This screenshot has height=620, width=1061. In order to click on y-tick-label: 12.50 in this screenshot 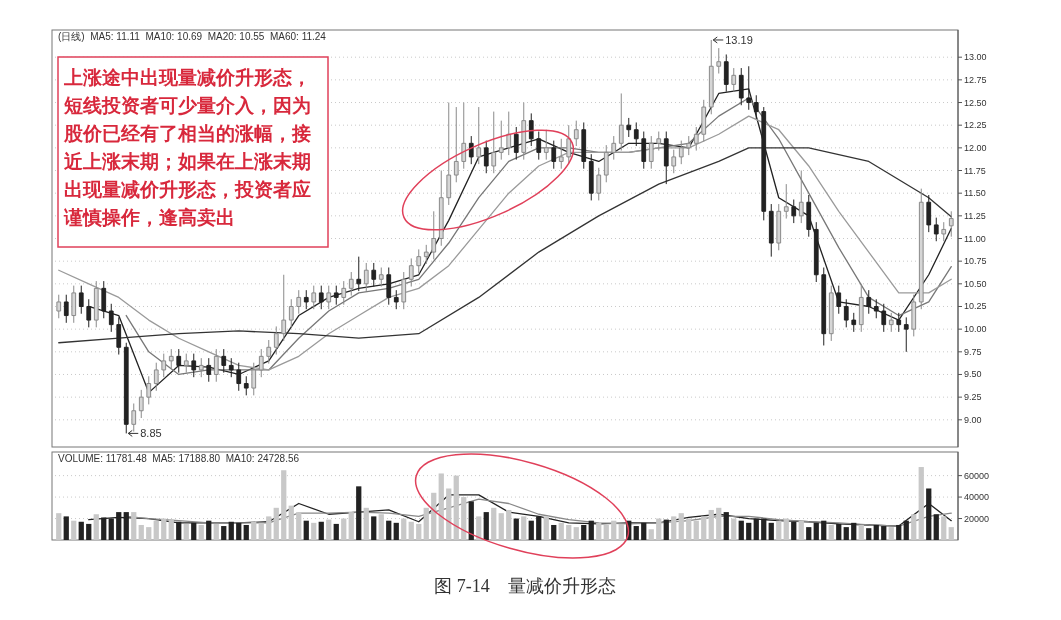, I will do `click(975, 102)`.